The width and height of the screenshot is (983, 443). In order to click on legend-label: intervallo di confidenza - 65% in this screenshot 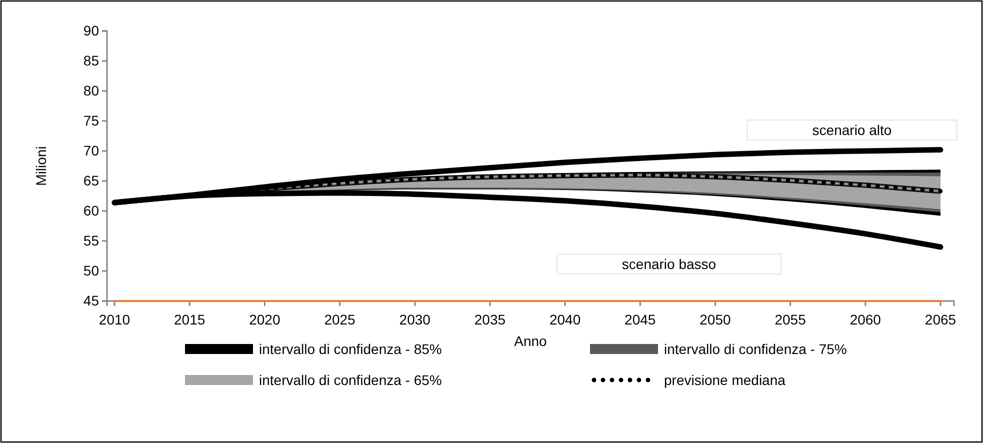, I will do `click(350, 380)`.